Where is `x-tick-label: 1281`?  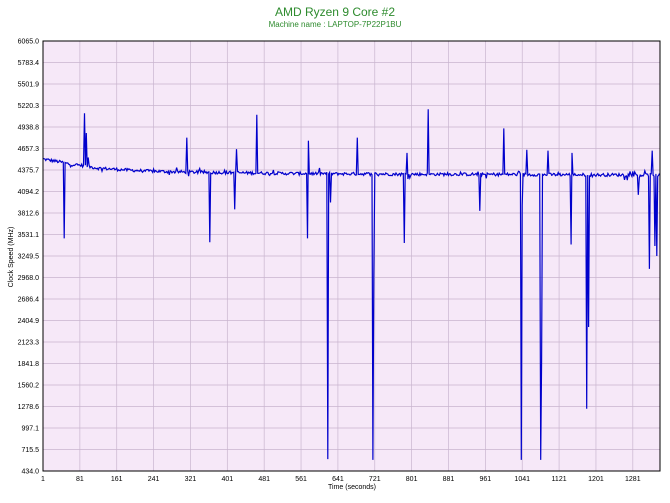
x-tick-label: 1281 is located at coordinates (633, 479).